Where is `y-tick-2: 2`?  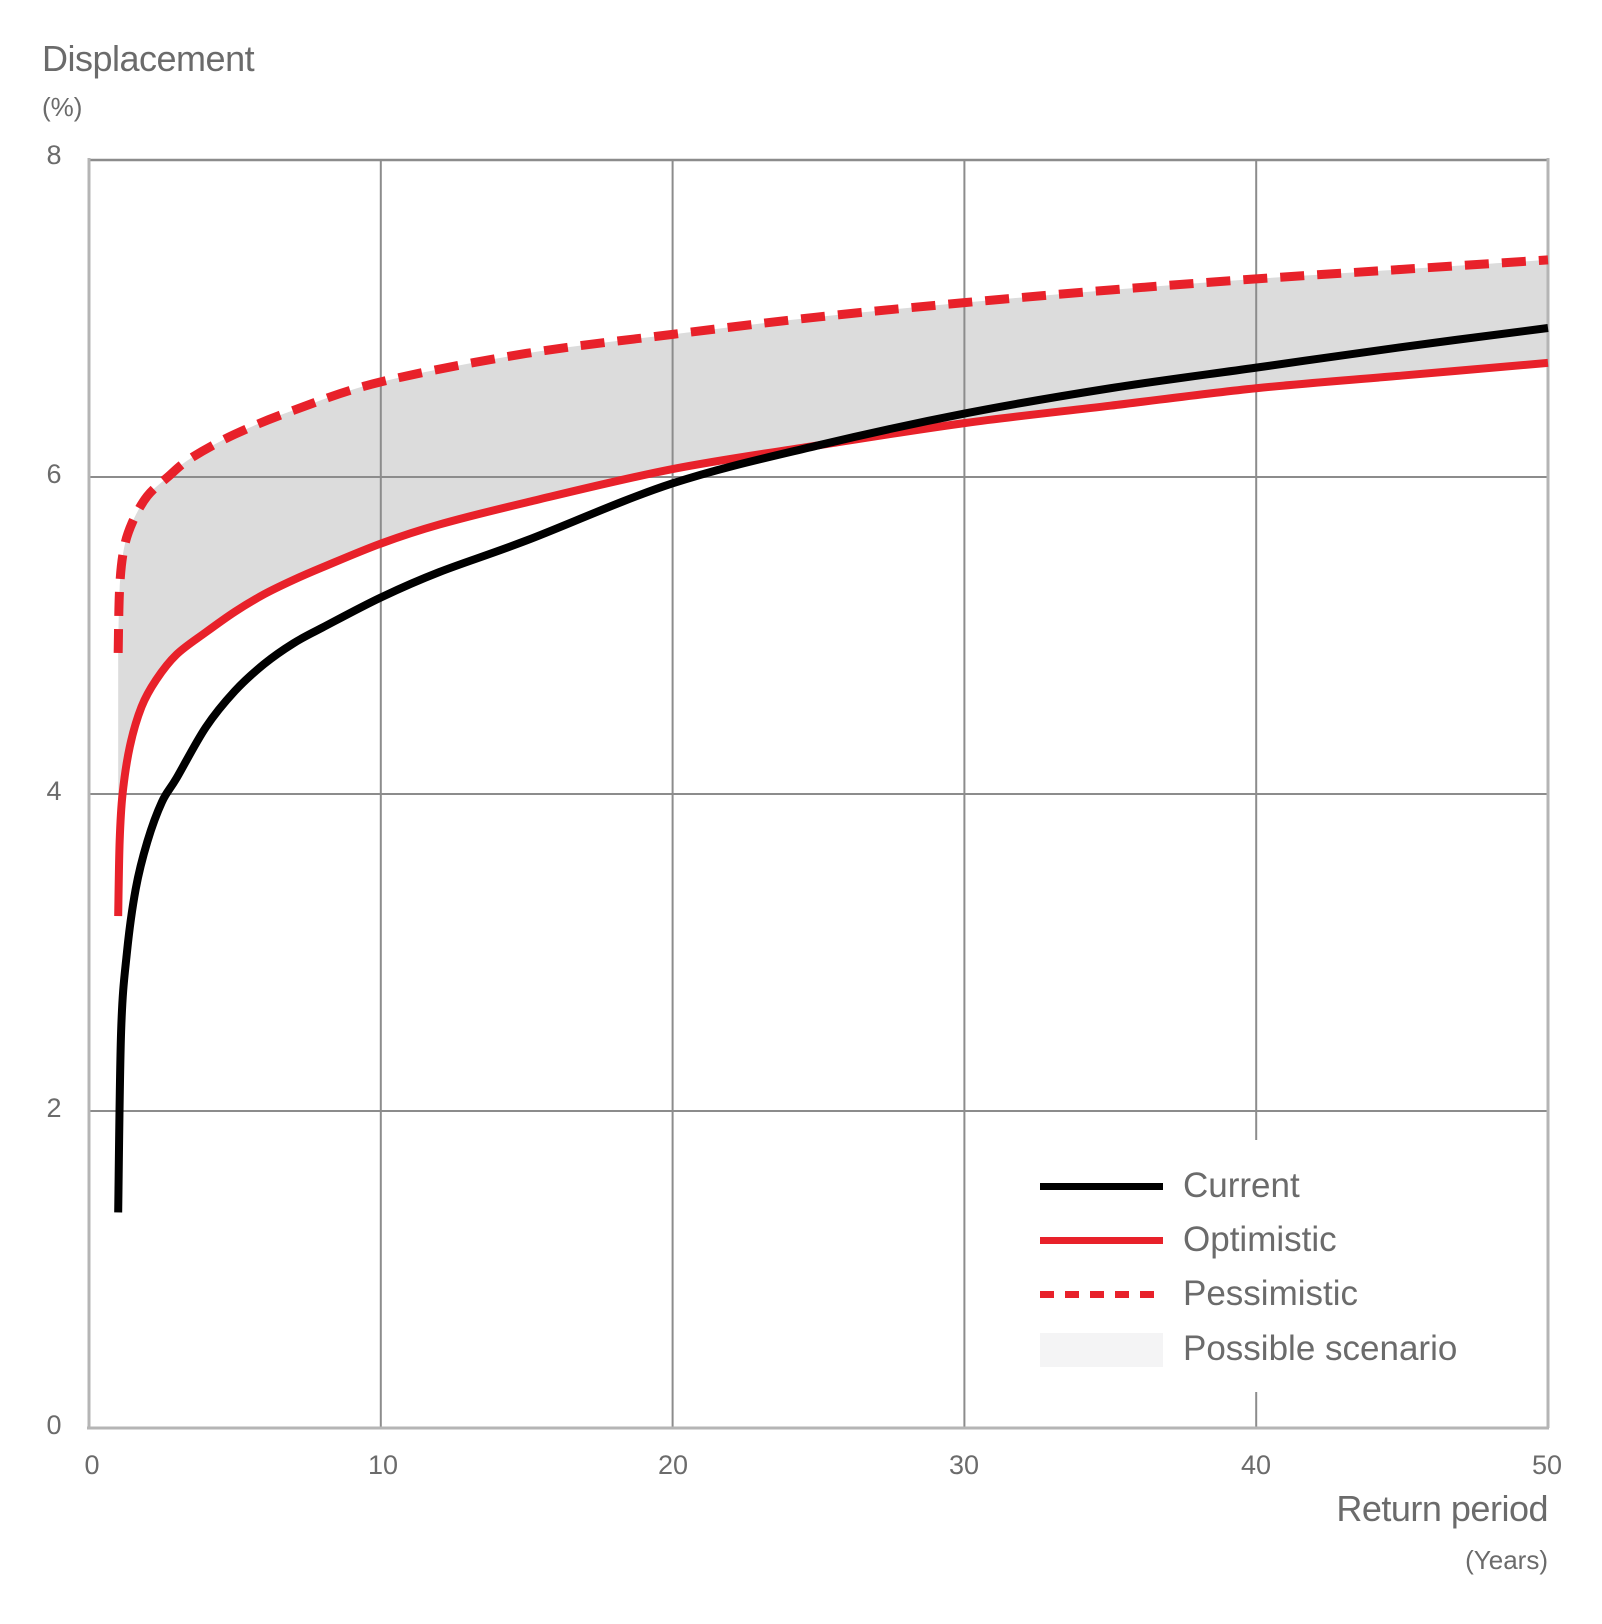 y-tick-2: 2 is located at coordinates (54, 1108).